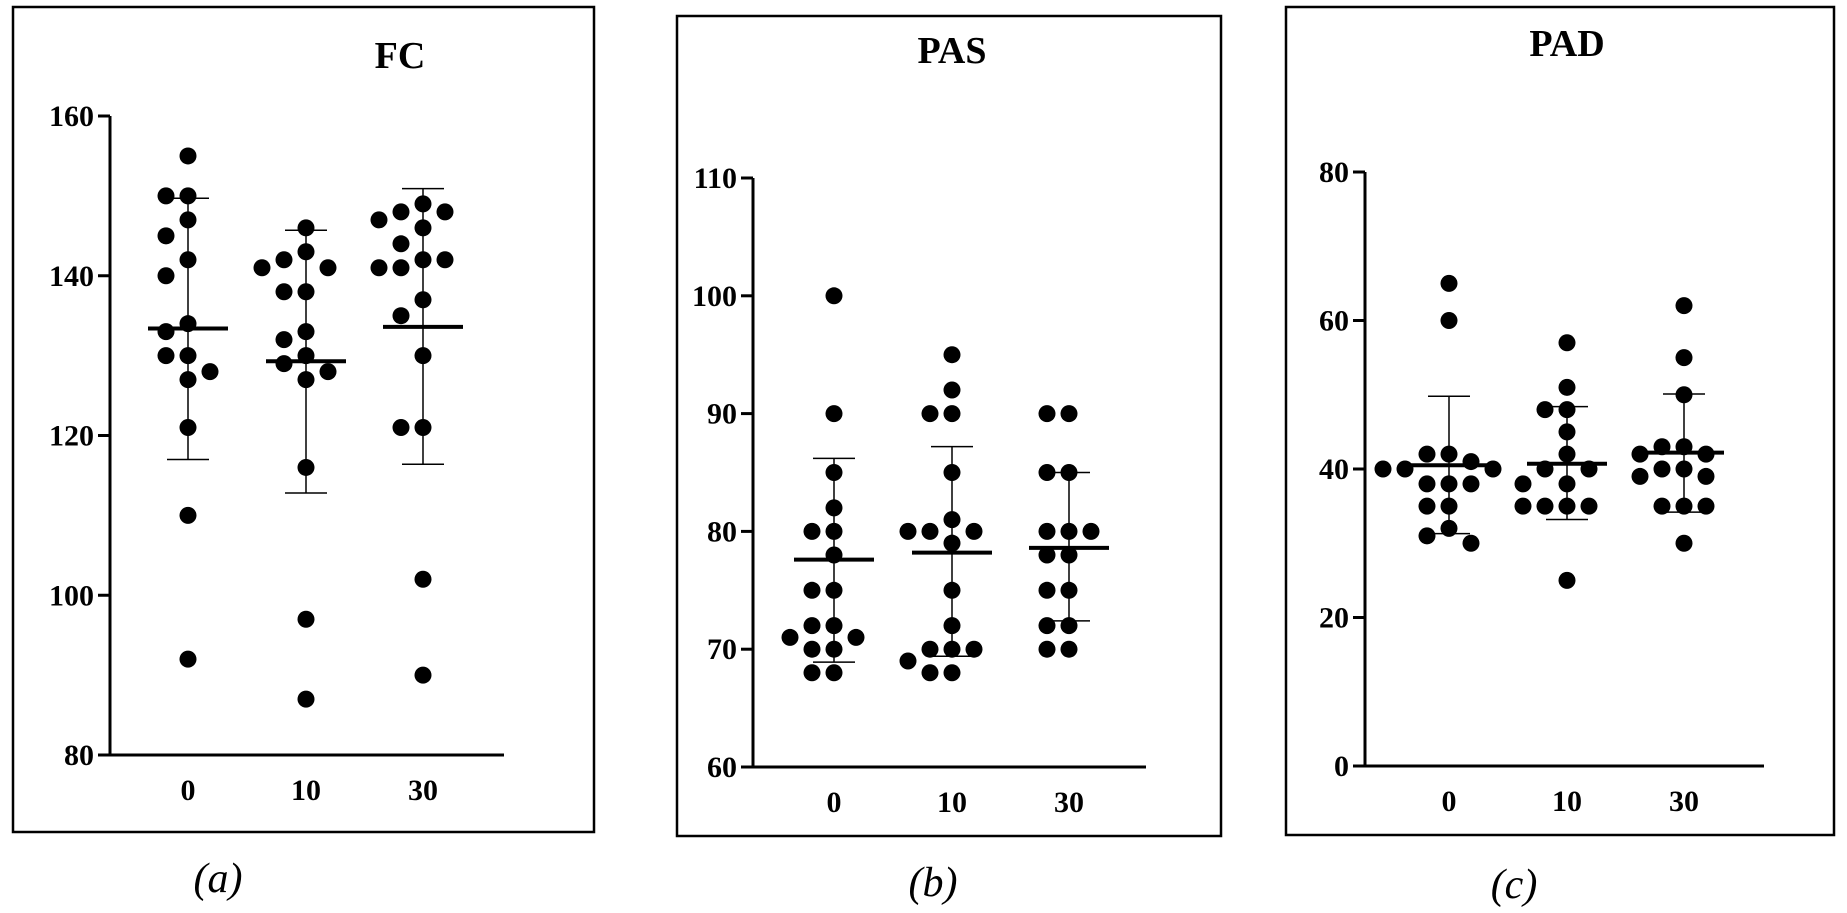 The width and height of the screenshot is (1847, 913). Describe the element at coordinates (1334, 618) in the screenshot. I see `y-tick-label: 20` at that location.